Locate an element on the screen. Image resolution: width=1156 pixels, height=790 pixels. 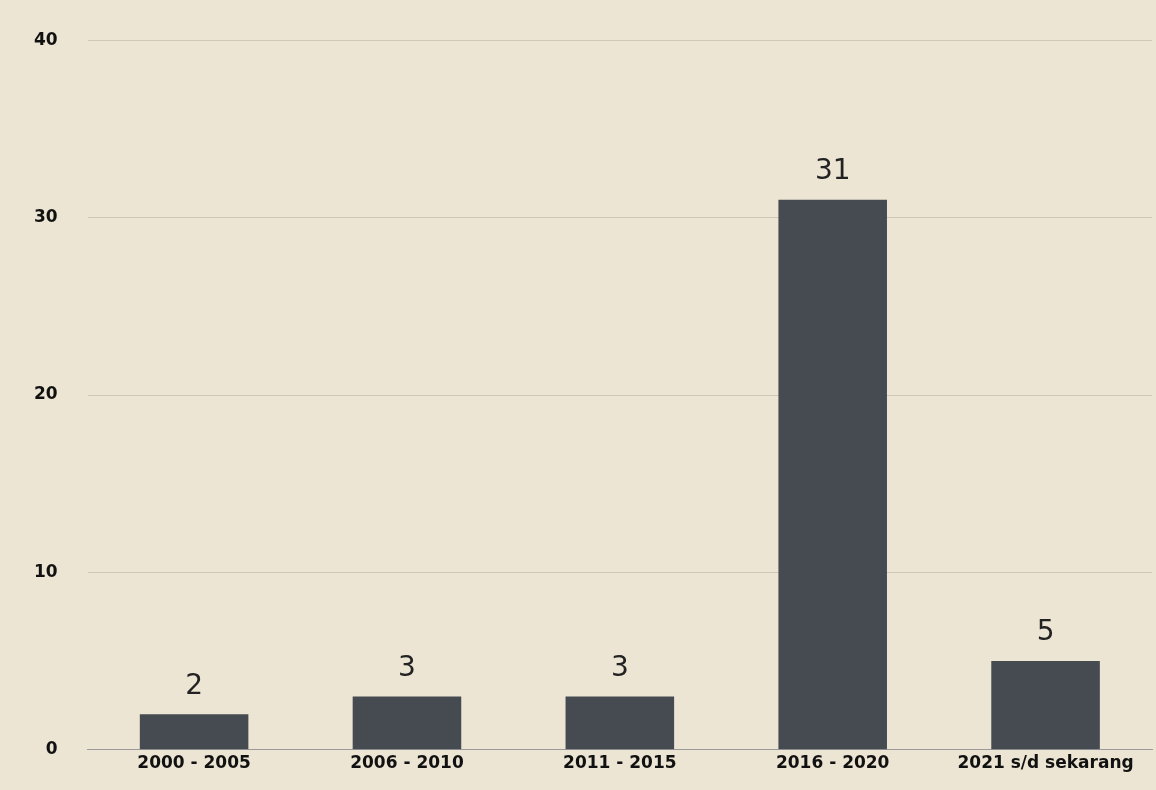
x-tick-label: 2006 - 2010 is located at coordinates (407, 762).